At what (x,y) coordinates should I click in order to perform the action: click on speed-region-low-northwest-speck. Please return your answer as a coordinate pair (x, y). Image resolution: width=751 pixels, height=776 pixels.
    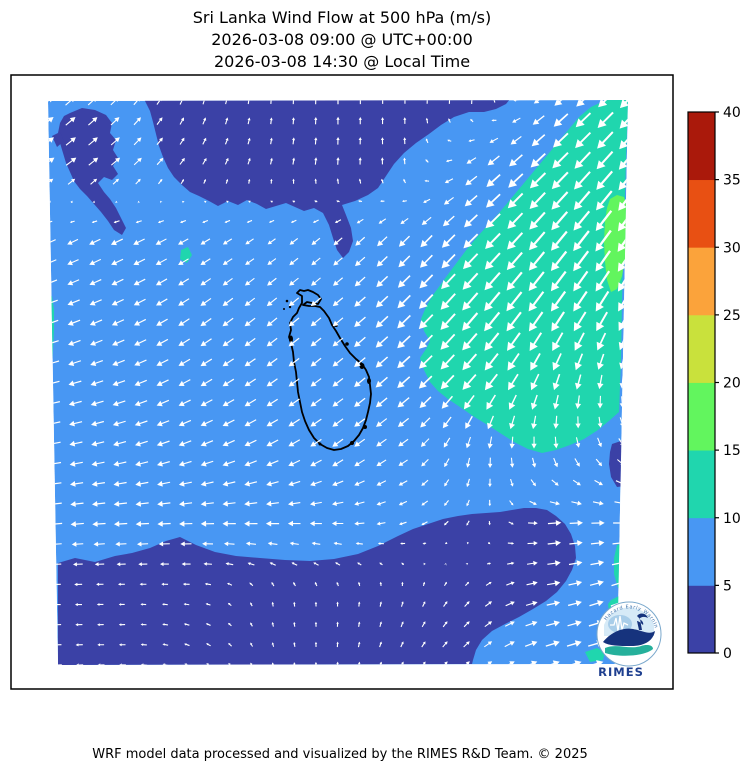
    Looking at the image, I should click on (58, 139).